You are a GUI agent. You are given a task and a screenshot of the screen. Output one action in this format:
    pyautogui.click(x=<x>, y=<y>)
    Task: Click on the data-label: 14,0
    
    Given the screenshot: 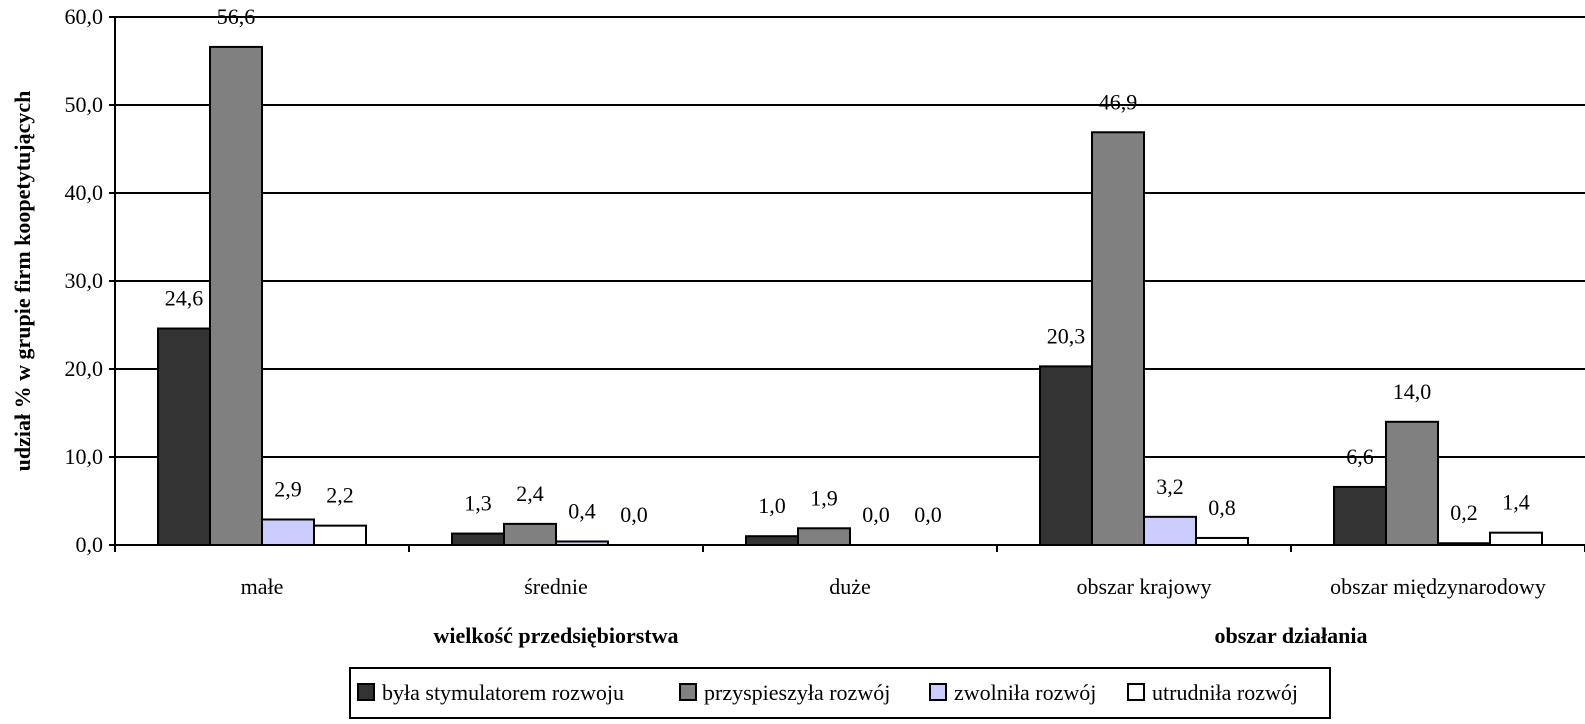 What is the action you would take?
    pyautogui.click(x=1412, y=391)
    